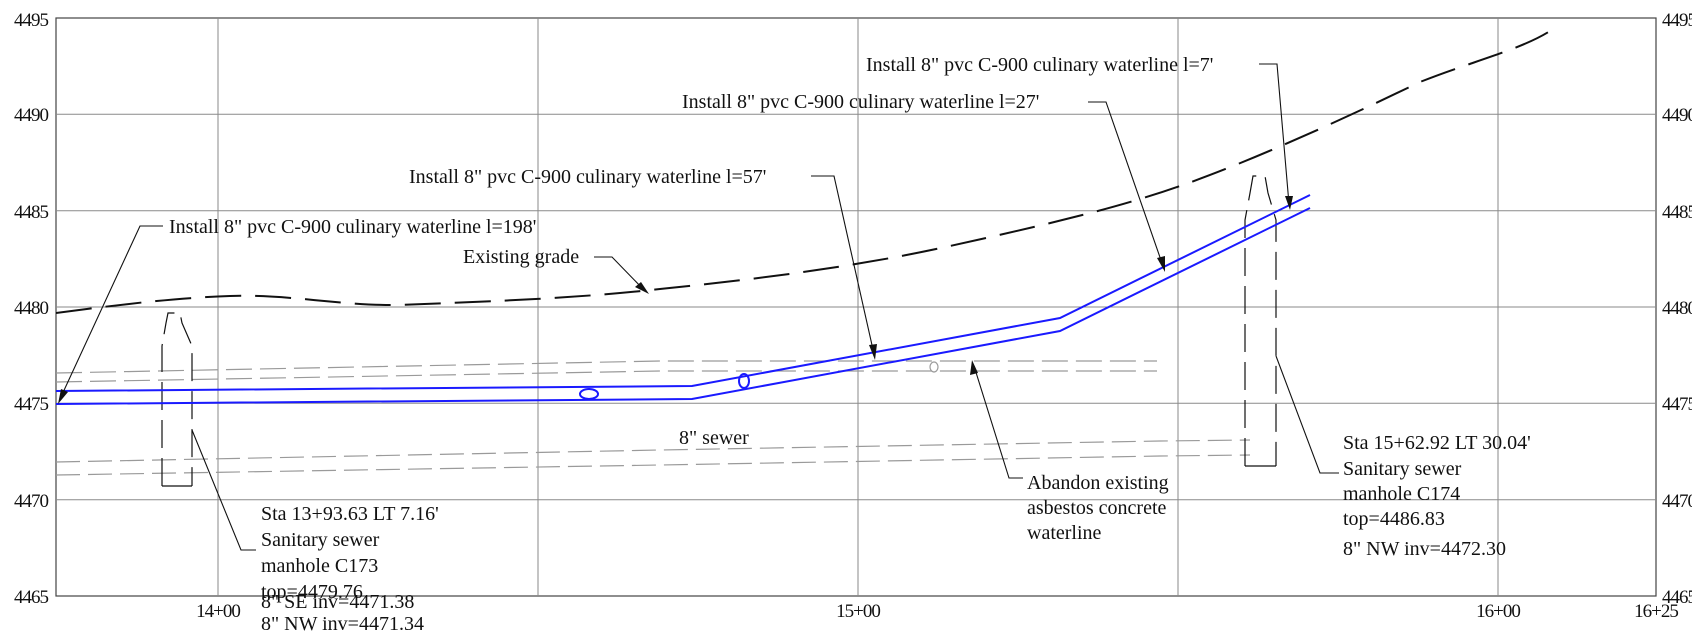 The image size is (1692, 632). Describe the element at coordinates (1394, 519) in the screenshot. I see `label-mh-c174-line-4: top=4486.83` at that location.